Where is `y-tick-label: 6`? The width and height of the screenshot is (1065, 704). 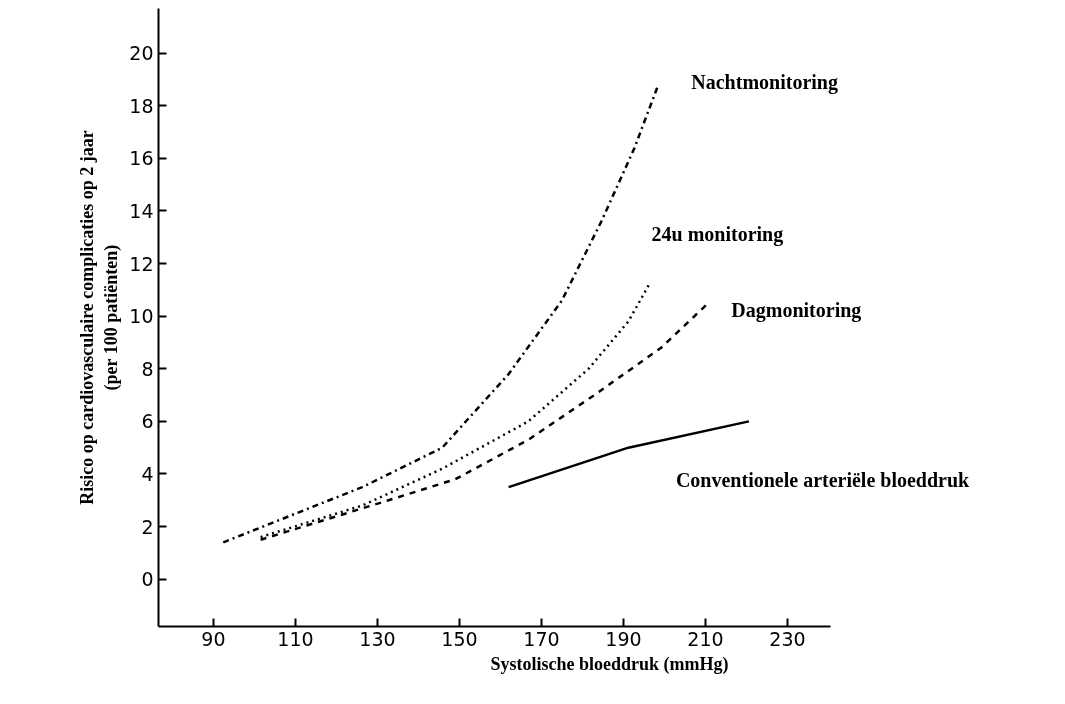
y-tick-label: 6 is located at coordinates (147, 421).